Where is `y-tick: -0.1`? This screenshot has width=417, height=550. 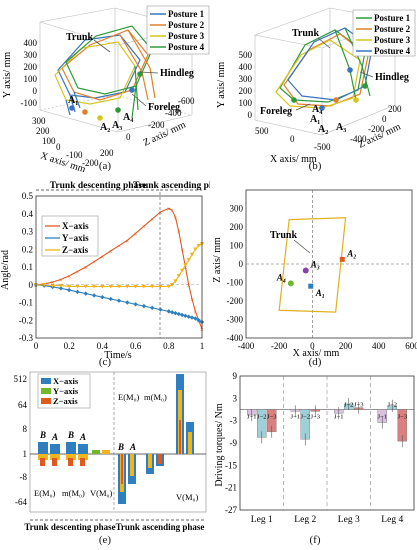 y-tick: -0.1 is located at coordinates (26, 303).